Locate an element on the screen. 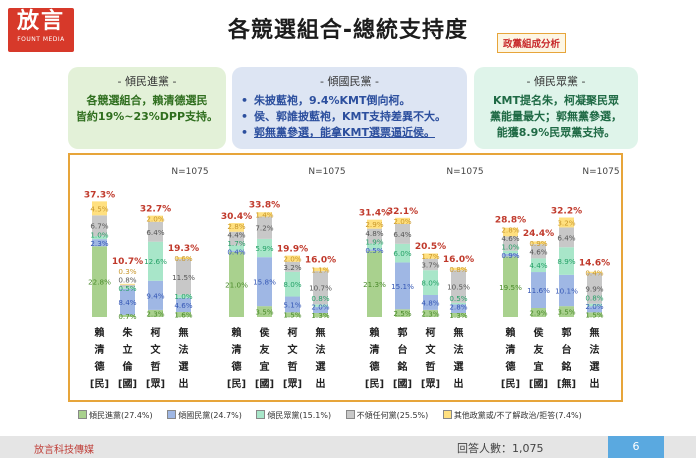 This screenshot has width=696, height=462. data-label: 2.3% is located at coordinates (99, 243).